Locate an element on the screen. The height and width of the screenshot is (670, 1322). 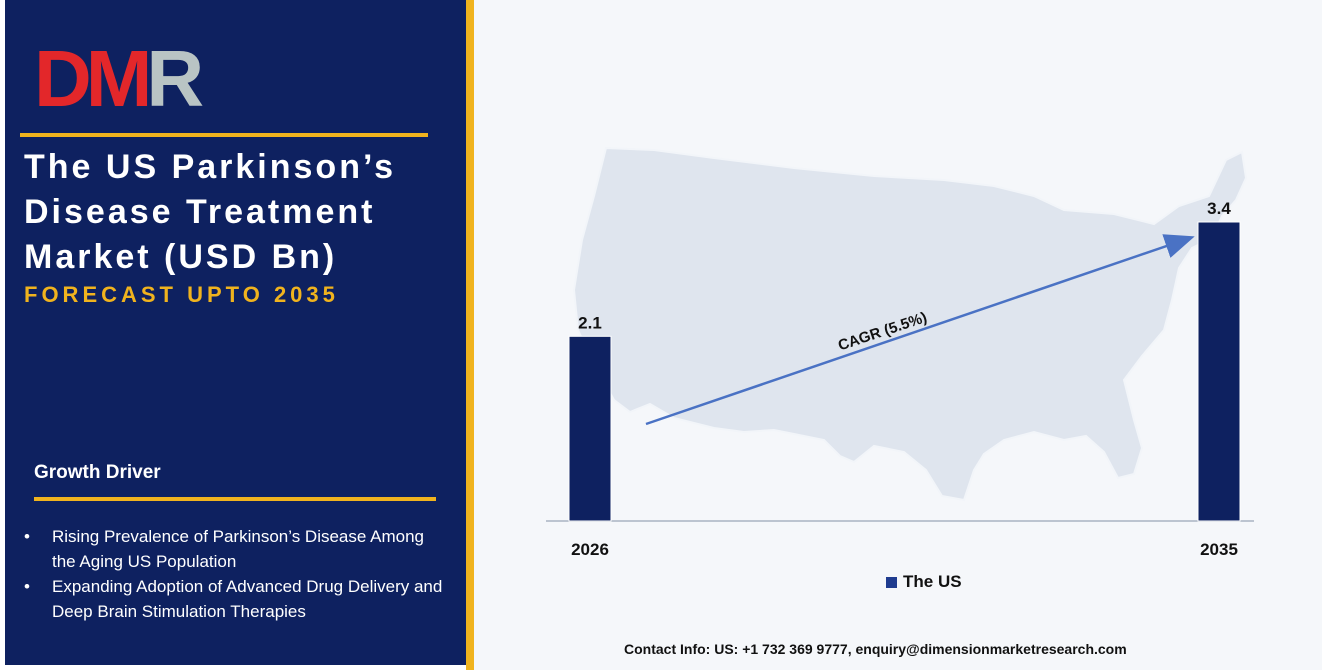
data-label-2035: 3.4 is located at coordinates (1219, 208).